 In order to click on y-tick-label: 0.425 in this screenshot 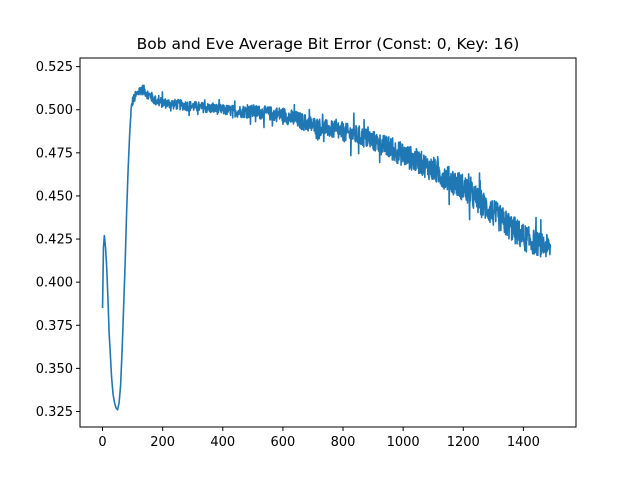, I will do `click(54, 240)`.